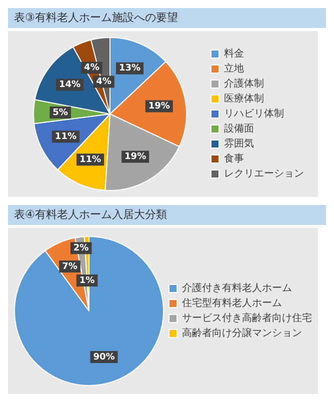 Image resolution: width=334 pixels, height=400 pixels. What do you see at coordinates (87, 281) in the screenshot?
I see `data-label: 1%` at bounding box center [87, 281].